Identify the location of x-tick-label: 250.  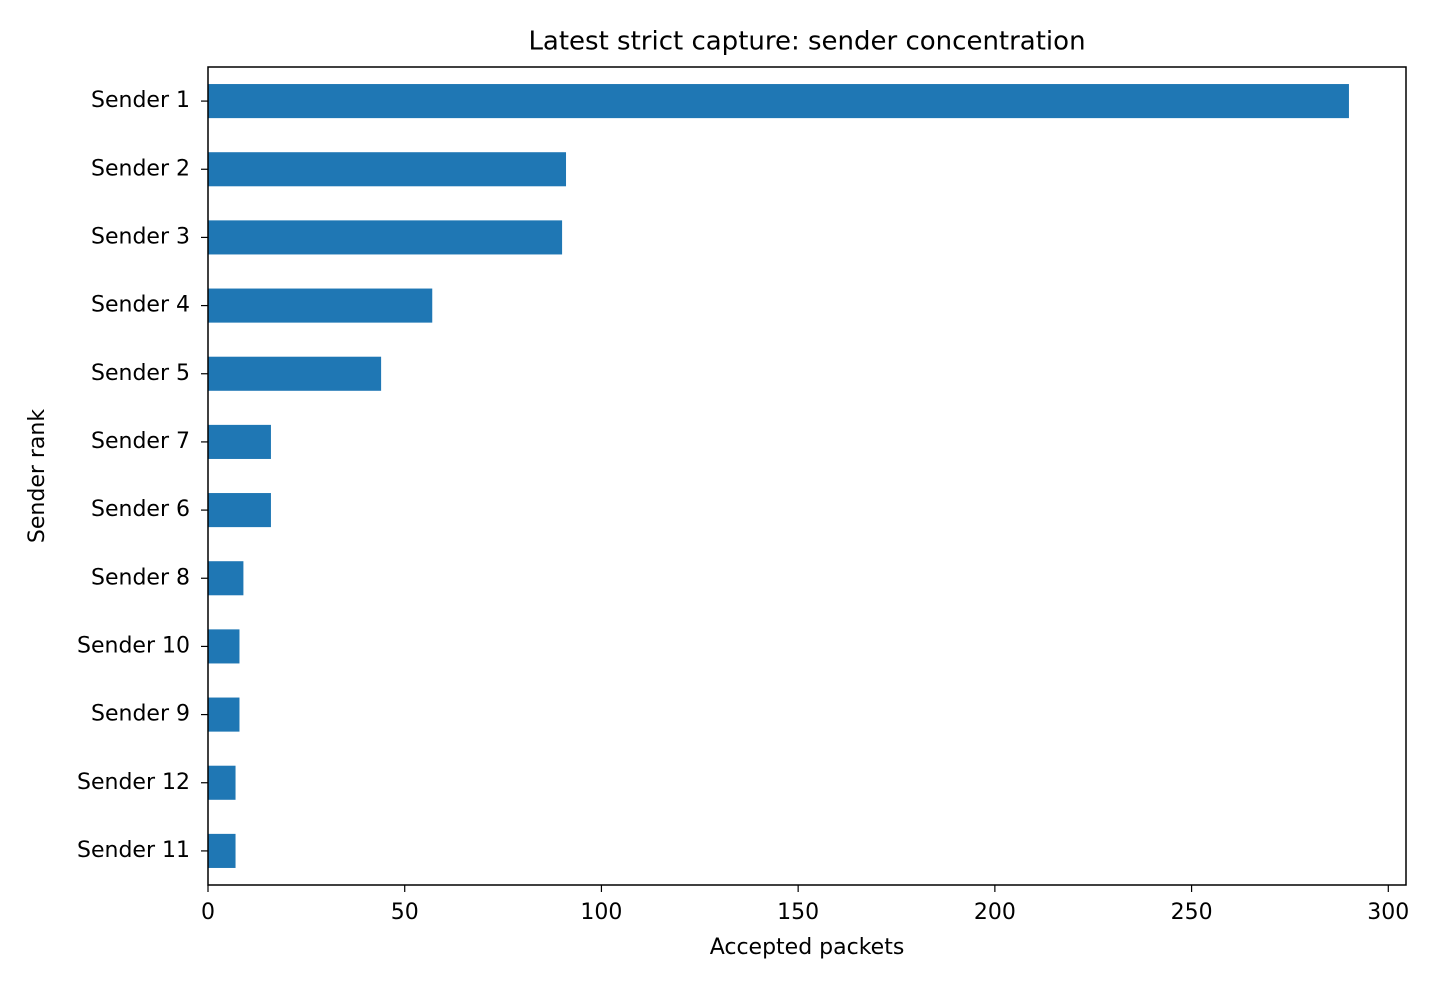
(1192, 912).